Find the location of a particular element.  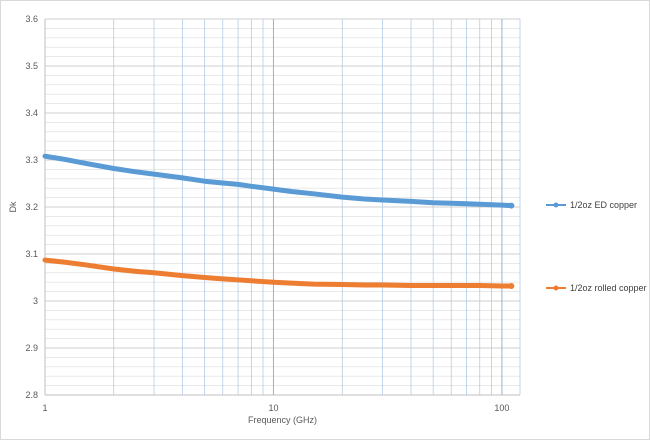

x-axis-title: Frequency (GHz) is located at coordinates (282, 420).